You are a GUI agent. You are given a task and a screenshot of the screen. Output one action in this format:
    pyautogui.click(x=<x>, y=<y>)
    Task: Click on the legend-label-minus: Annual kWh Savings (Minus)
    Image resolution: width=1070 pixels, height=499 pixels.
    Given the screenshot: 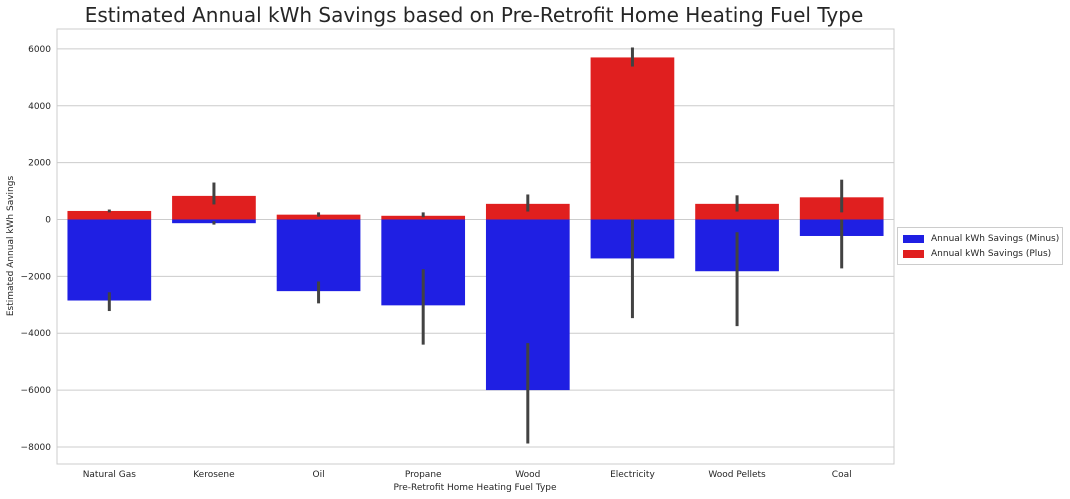 What is the action you would take?
    pyautogui.click(x=995, y=238)
    